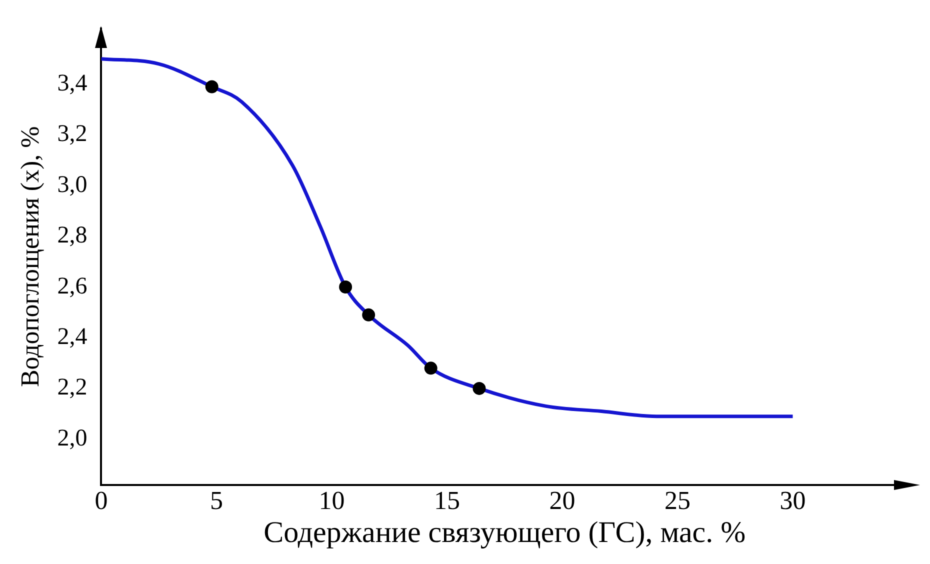 The height and width of the screenshot is (564, 930). What do you see at coordinates (72, 185) in the screenshot?
I see `y-tick-label: 3,0` at bounding box center [72, 185].